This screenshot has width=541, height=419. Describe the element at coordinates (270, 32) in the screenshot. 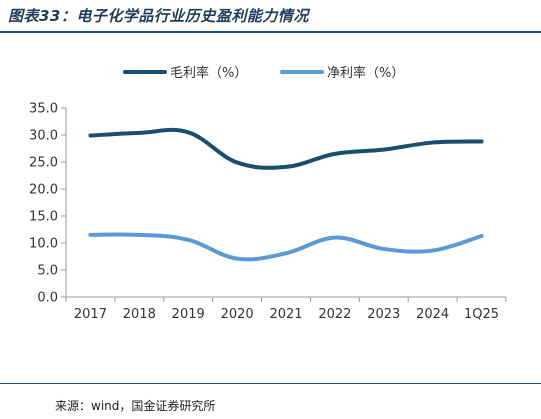

I see `title-divider` at that location.